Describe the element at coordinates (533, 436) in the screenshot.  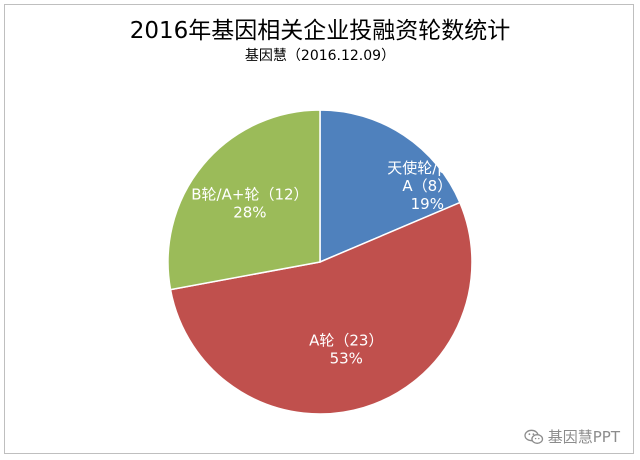
I see `wechat-icon` at that location.